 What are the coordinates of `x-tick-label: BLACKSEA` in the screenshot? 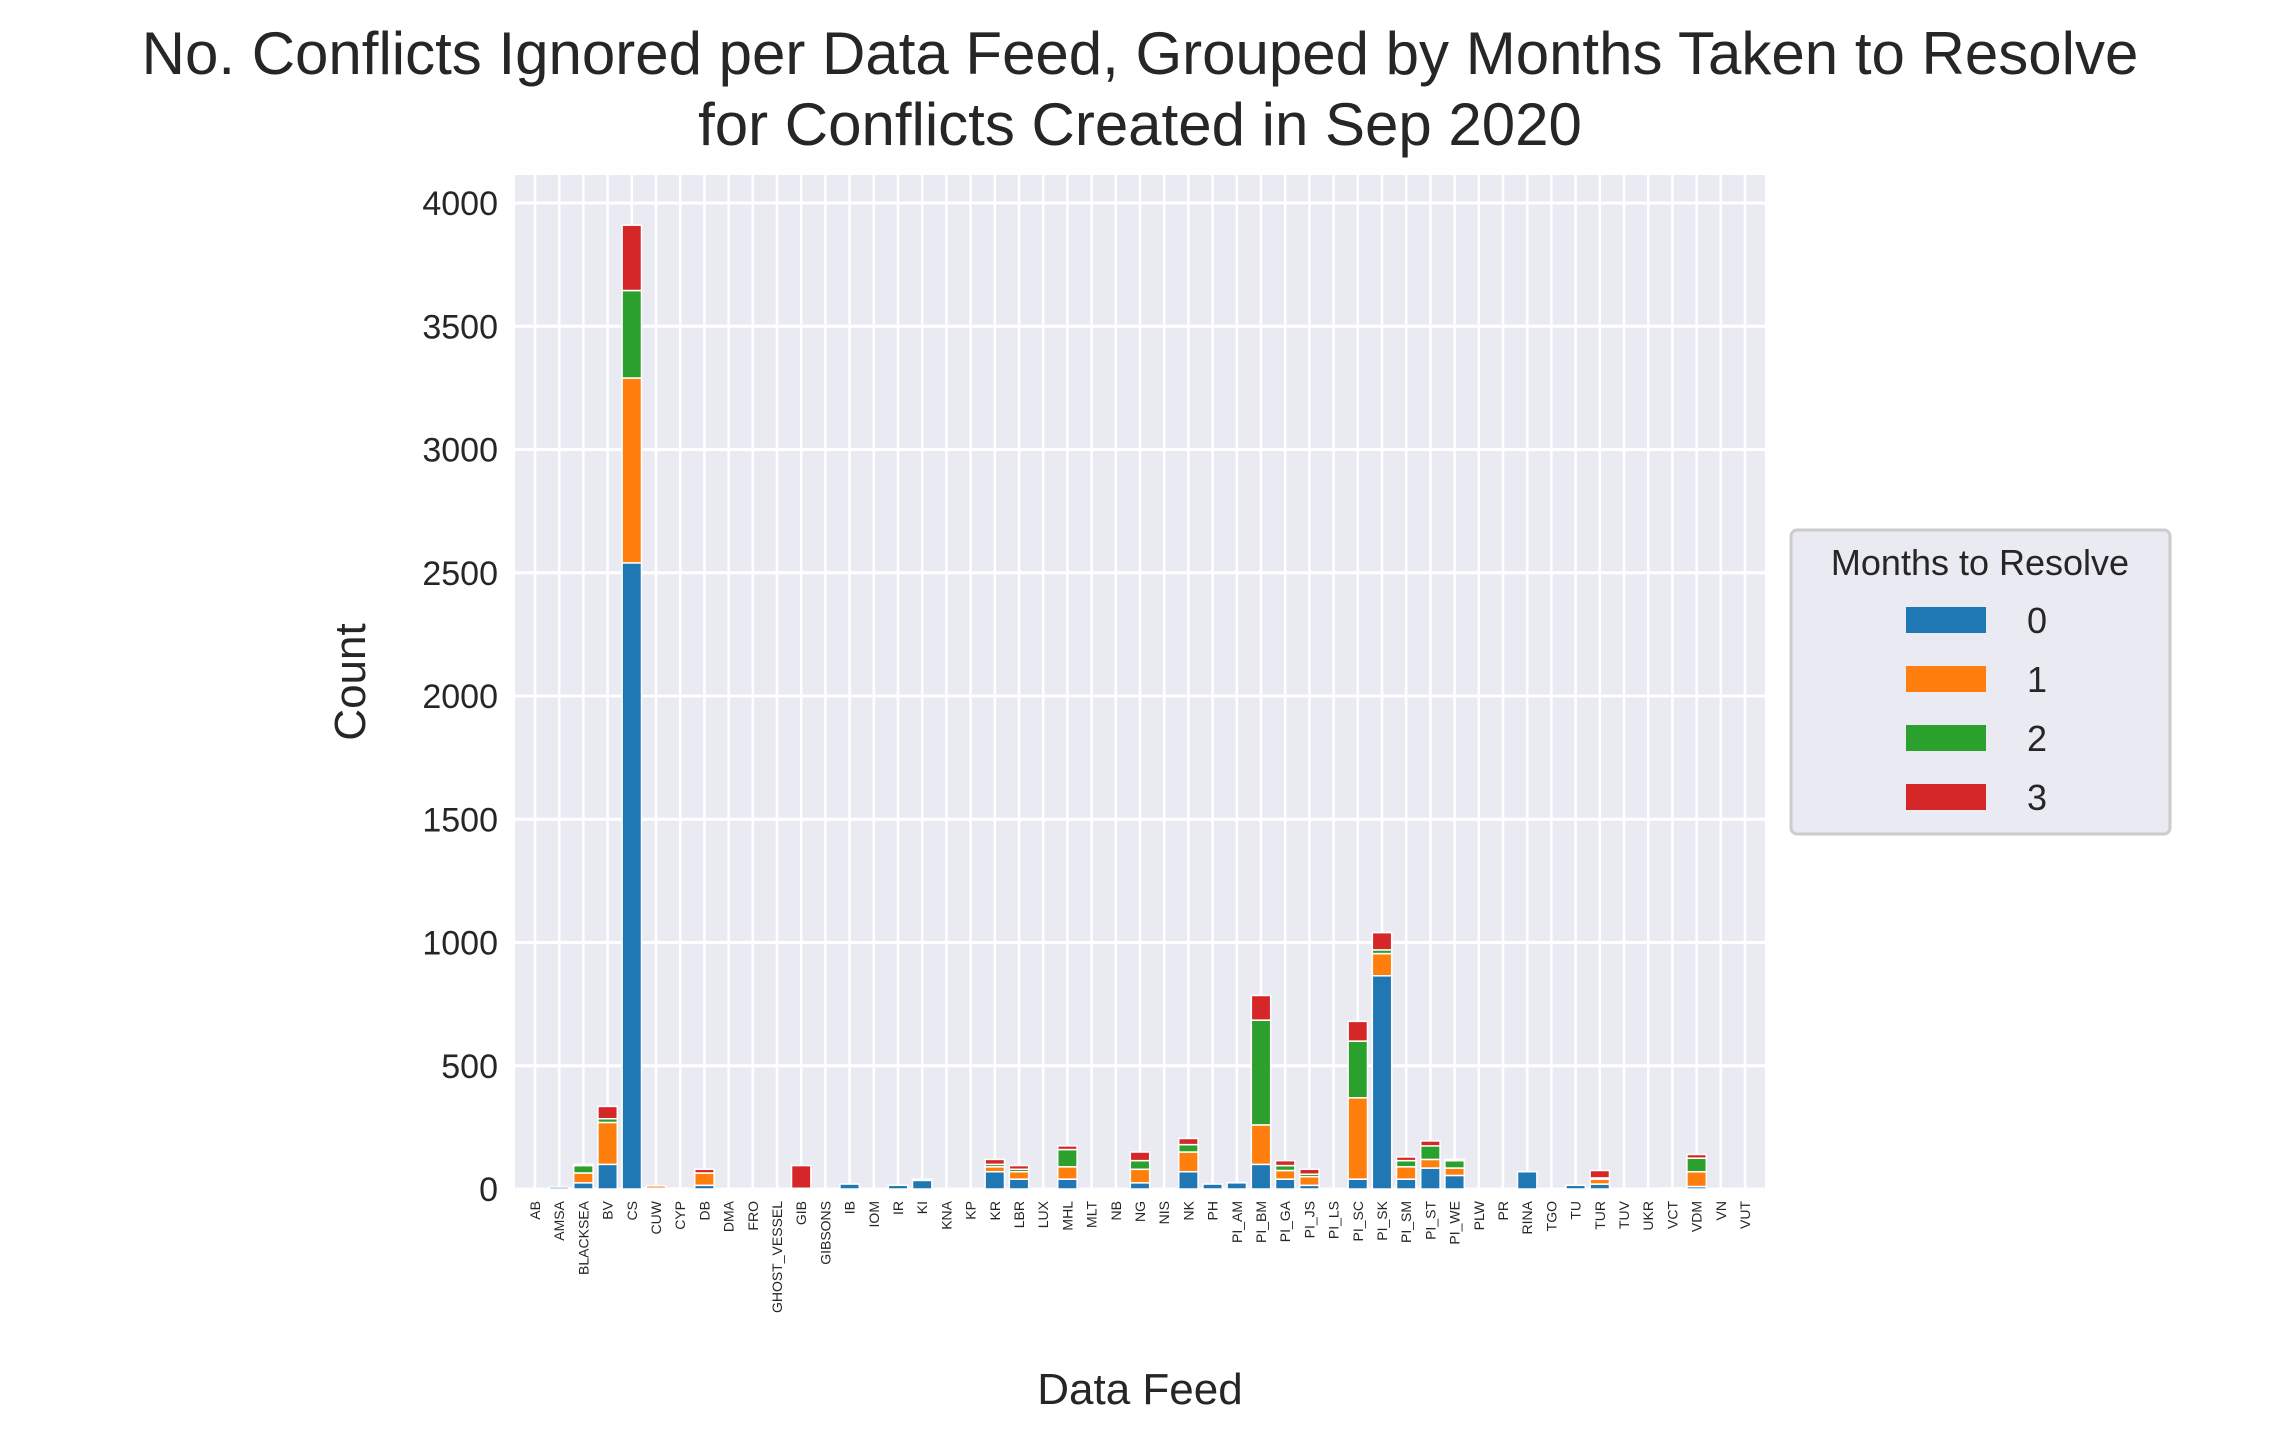 It's located at (583, 1237).